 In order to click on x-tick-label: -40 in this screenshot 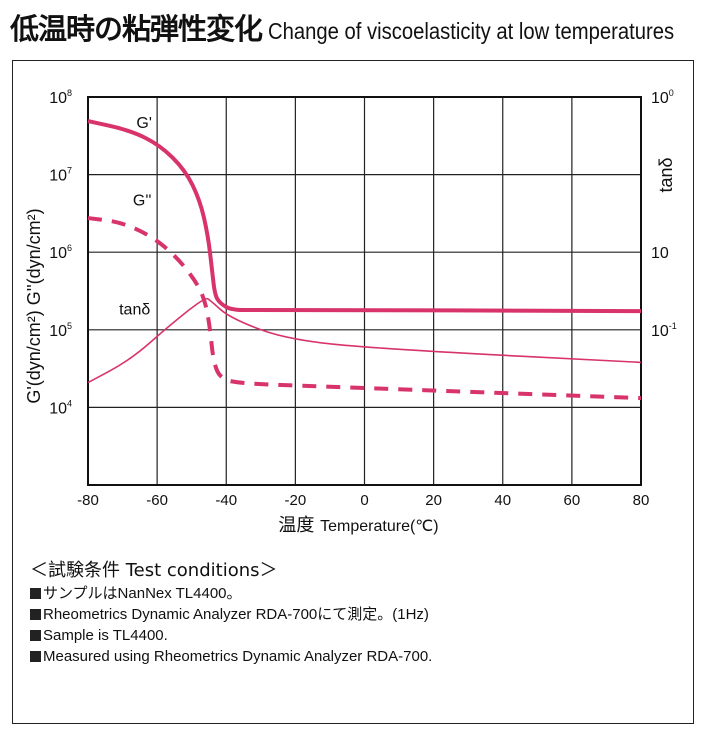, I will do `click(226, 500)`.